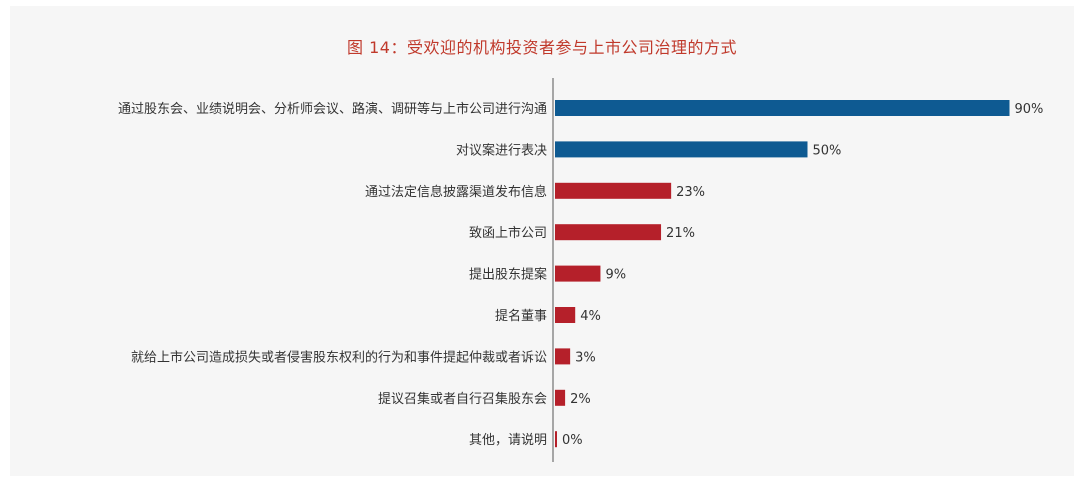  I want to click on value-label: 90%, so click(1029, 109).